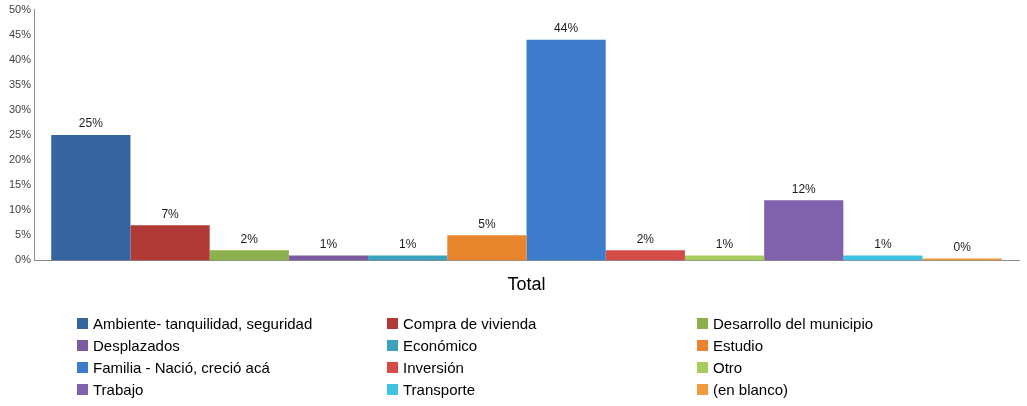 This screenshot has width=1027, height=406. Describe the element at coordinates (118, 389) in the screenshot. I see `legend-label: Trabajo` at that location.